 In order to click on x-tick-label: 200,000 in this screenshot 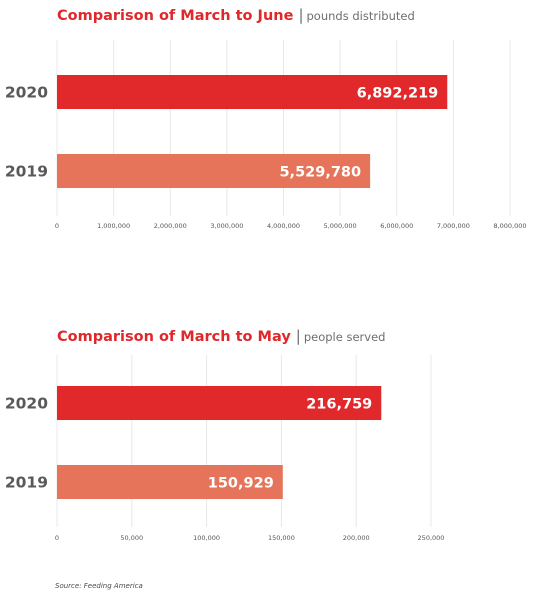, I will do `click(356, 538)`.